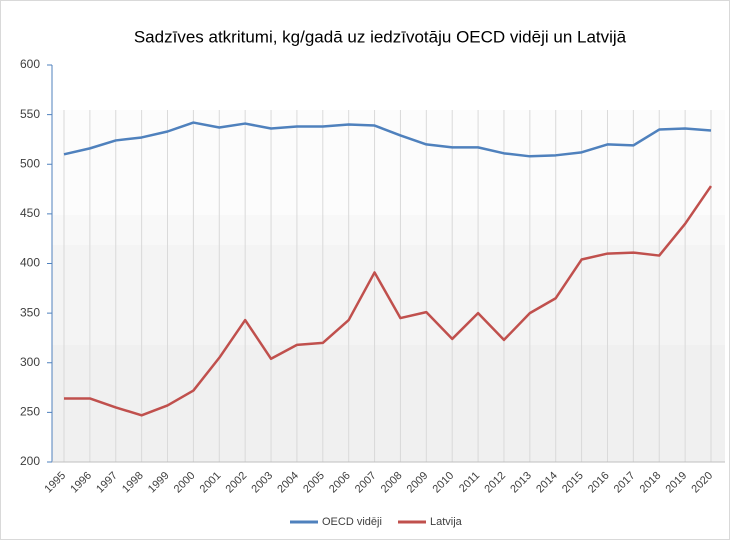 This screenshot has width=730, height=545. I want to click on y-tick-label: 500, so click(30, 163).